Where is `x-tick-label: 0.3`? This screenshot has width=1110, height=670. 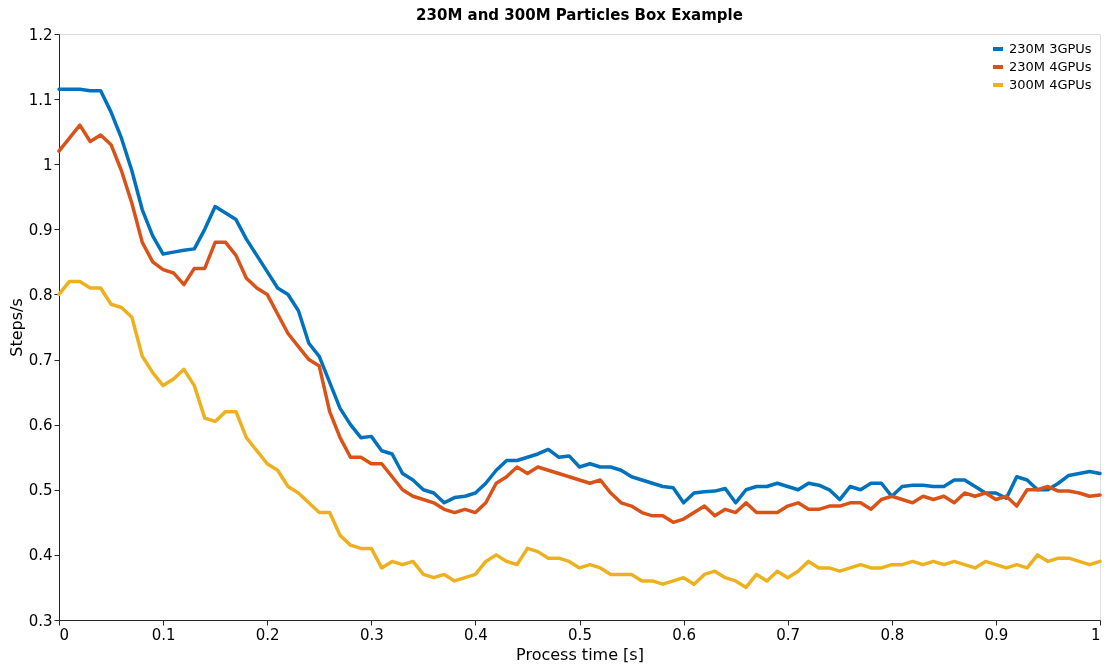
x-tick-label: 0.3 is located at coordinates (371, 634).